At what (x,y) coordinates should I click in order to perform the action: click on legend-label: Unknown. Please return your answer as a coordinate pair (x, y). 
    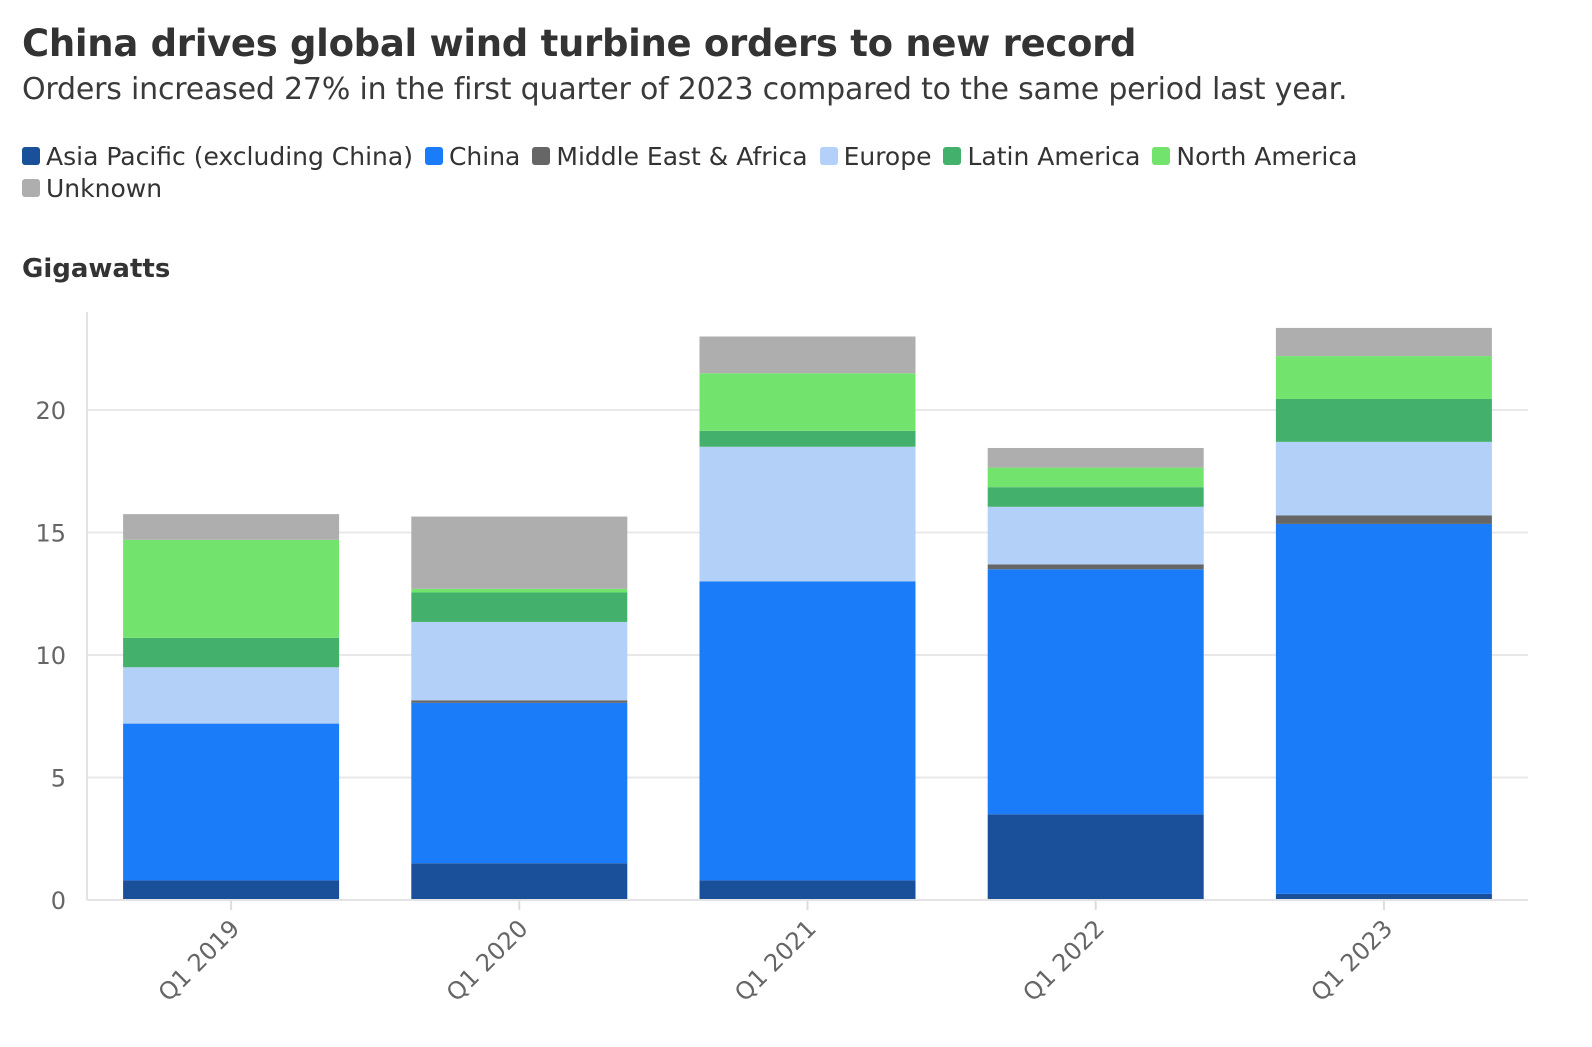
    Looking at the image, I should click on (104, 188).